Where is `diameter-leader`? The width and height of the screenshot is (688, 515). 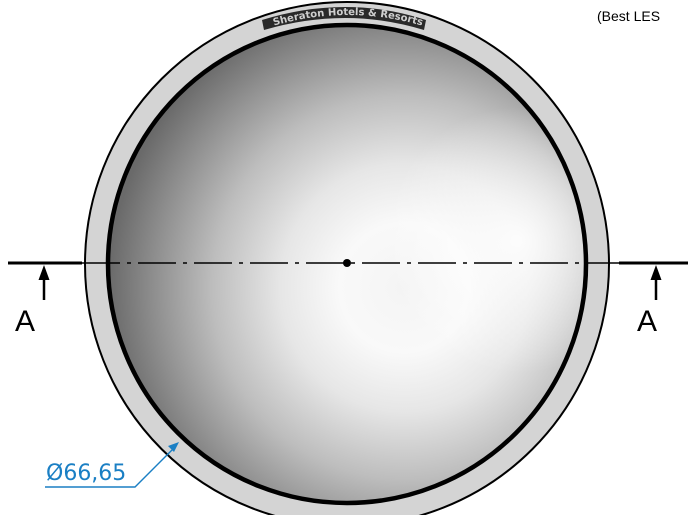
diameter-leader is located at coordinates (112, 465).